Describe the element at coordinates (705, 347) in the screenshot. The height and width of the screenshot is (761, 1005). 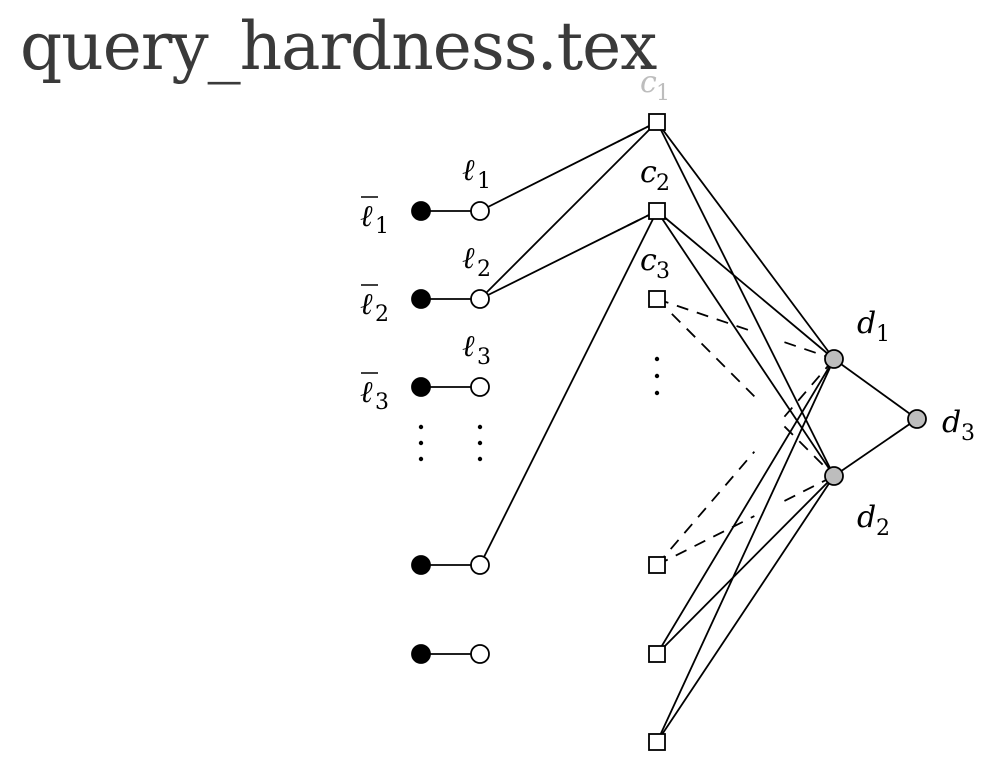
I see `edge-c3-d2` at that location.